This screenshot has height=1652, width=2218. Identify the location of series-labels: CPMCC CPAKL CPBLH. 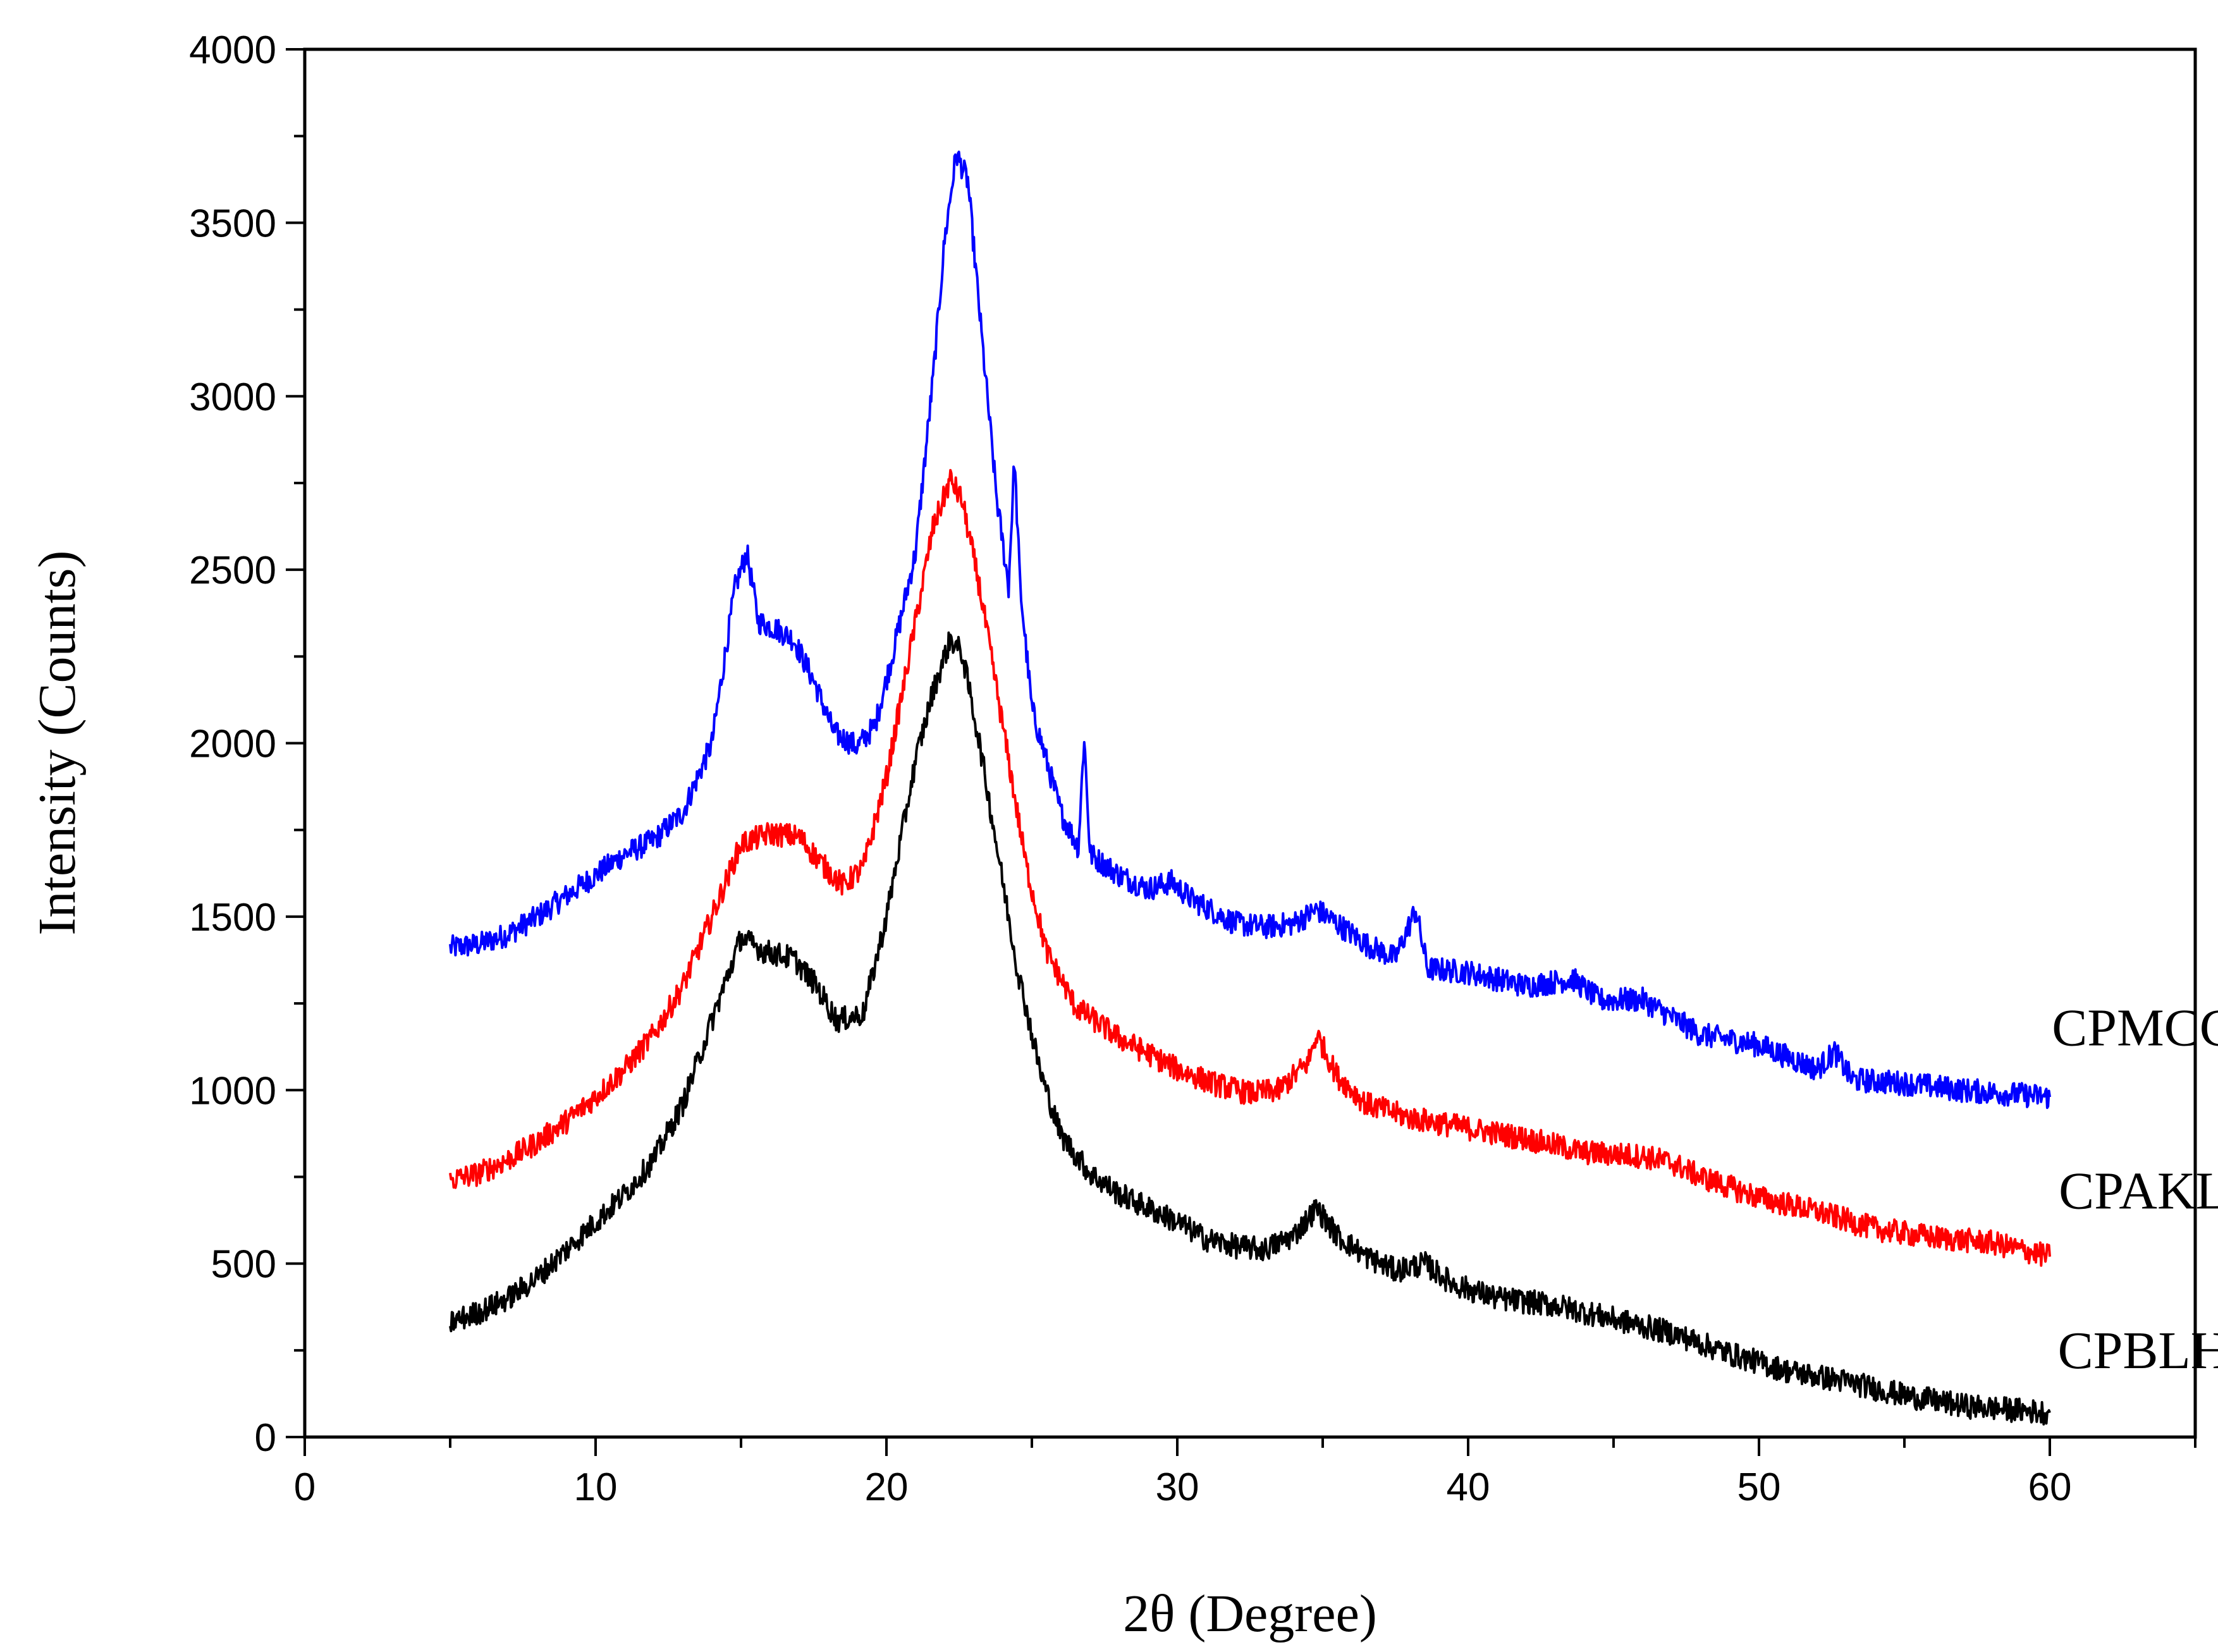
(2135, 1189).